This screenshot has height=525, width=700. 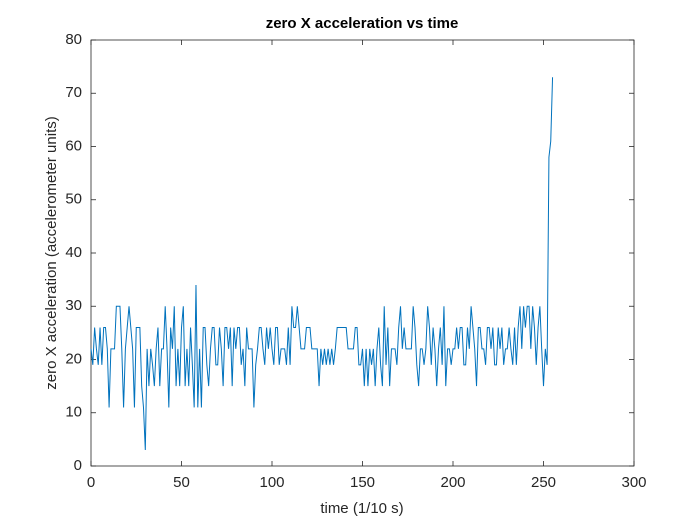 What do you see at coordinates (452, 482) in the screenshot?
I see `x-tick-label: 200` at bounding box center [452, 482].